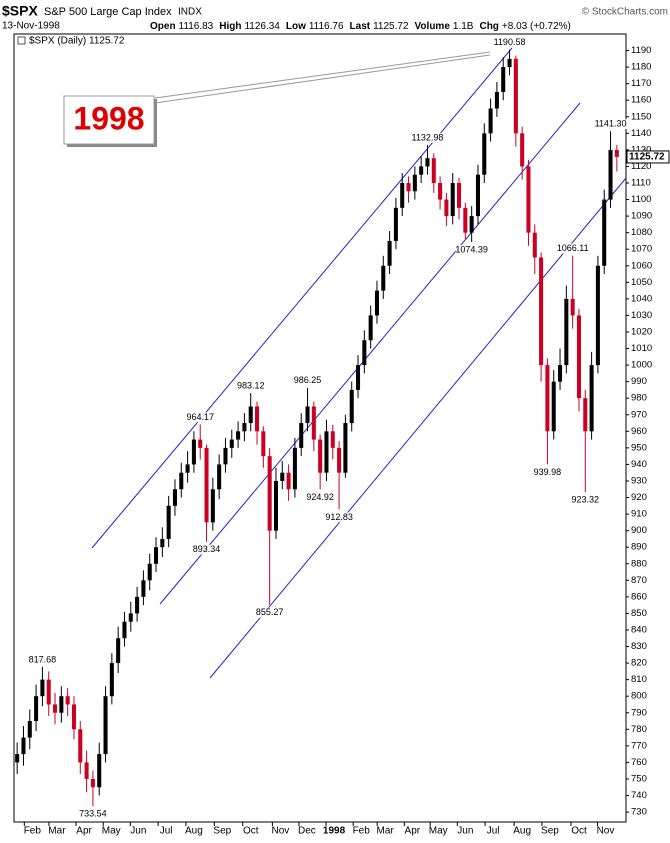 The image size is (670, 843). I want to click on y-tick-label: 960, so click(639, 431).